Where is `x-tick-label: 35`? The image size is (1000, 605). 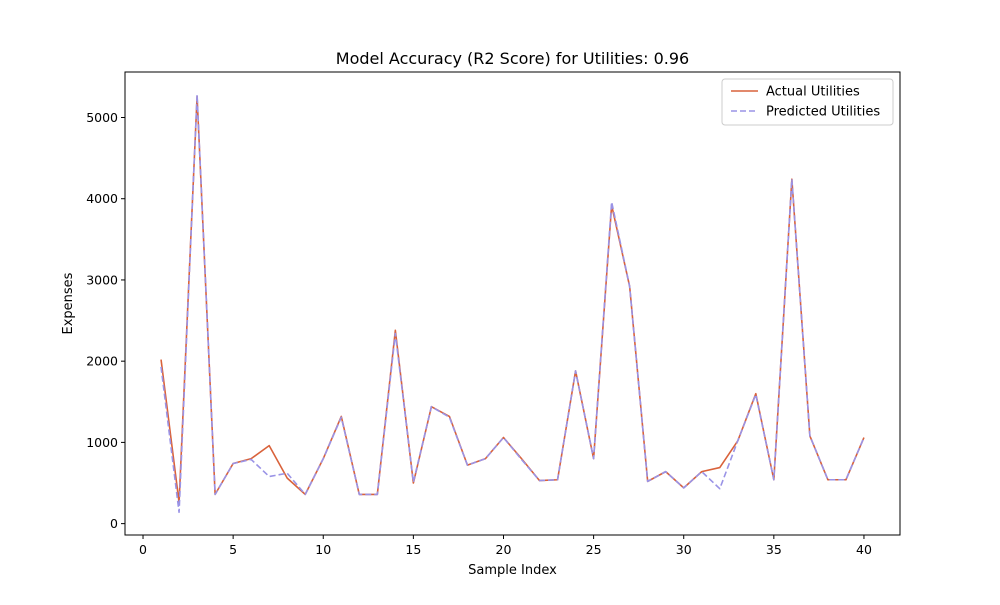 x-tick-label: 35 is located at coordinates (774, 549).